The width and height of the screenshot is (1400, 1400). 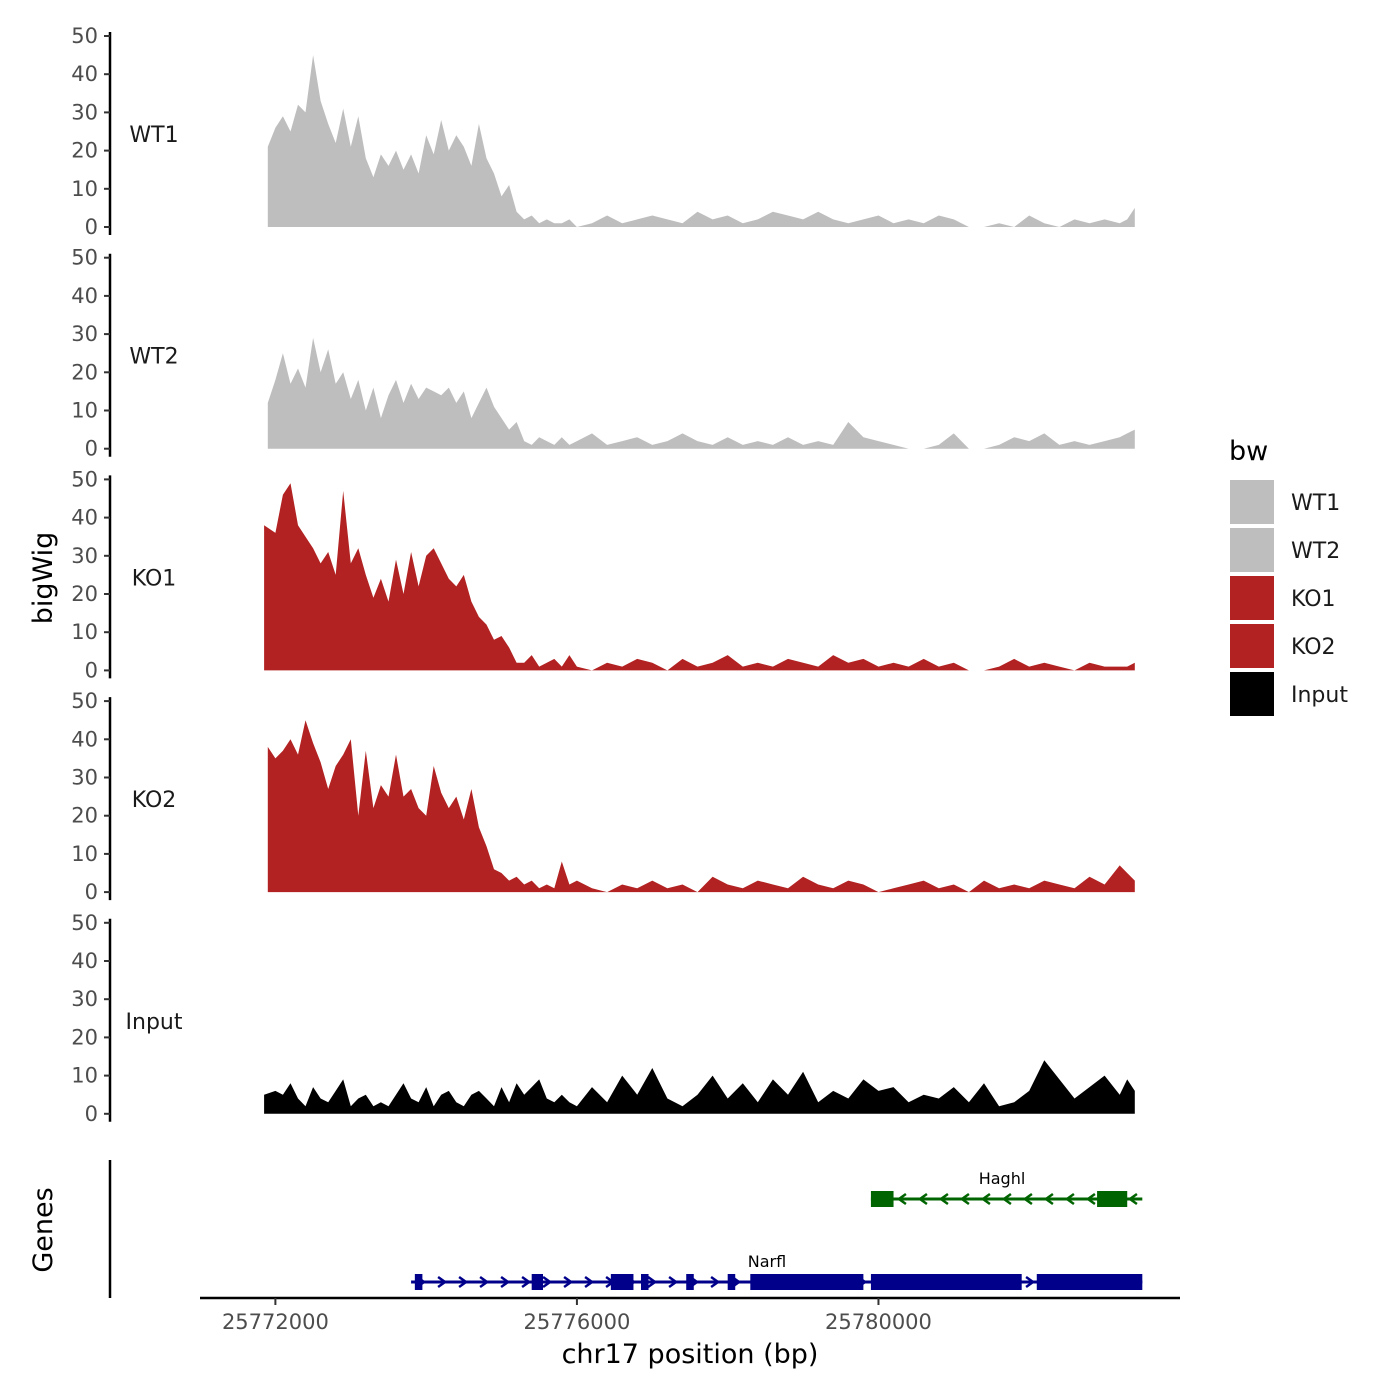 I want to click on legend-label-wt1: WT1, so click(x=1315, y=503).